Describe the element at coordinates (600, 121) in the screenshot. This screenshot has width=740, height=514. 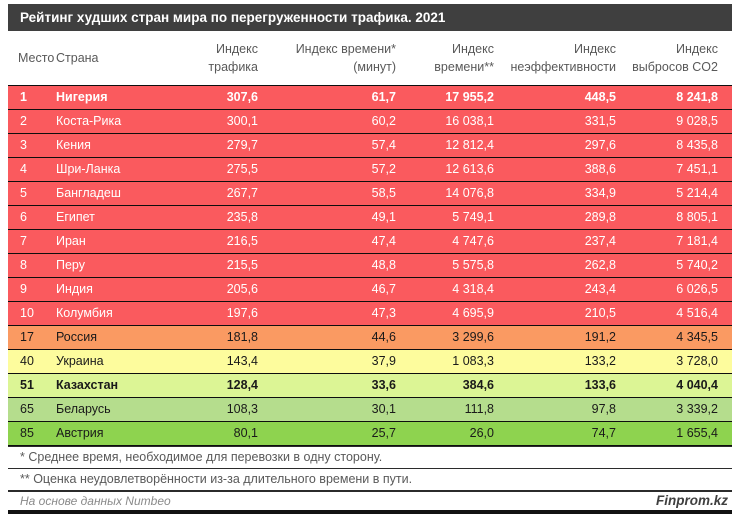
I see `cell-inefficiency-index: 331,5` at that location.